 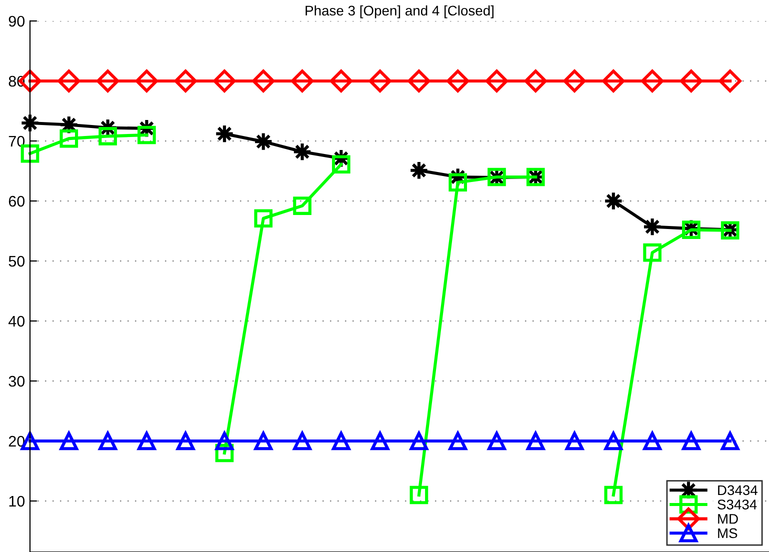 I want to click on y-tick-label: 50, so click(x=16, y=261).